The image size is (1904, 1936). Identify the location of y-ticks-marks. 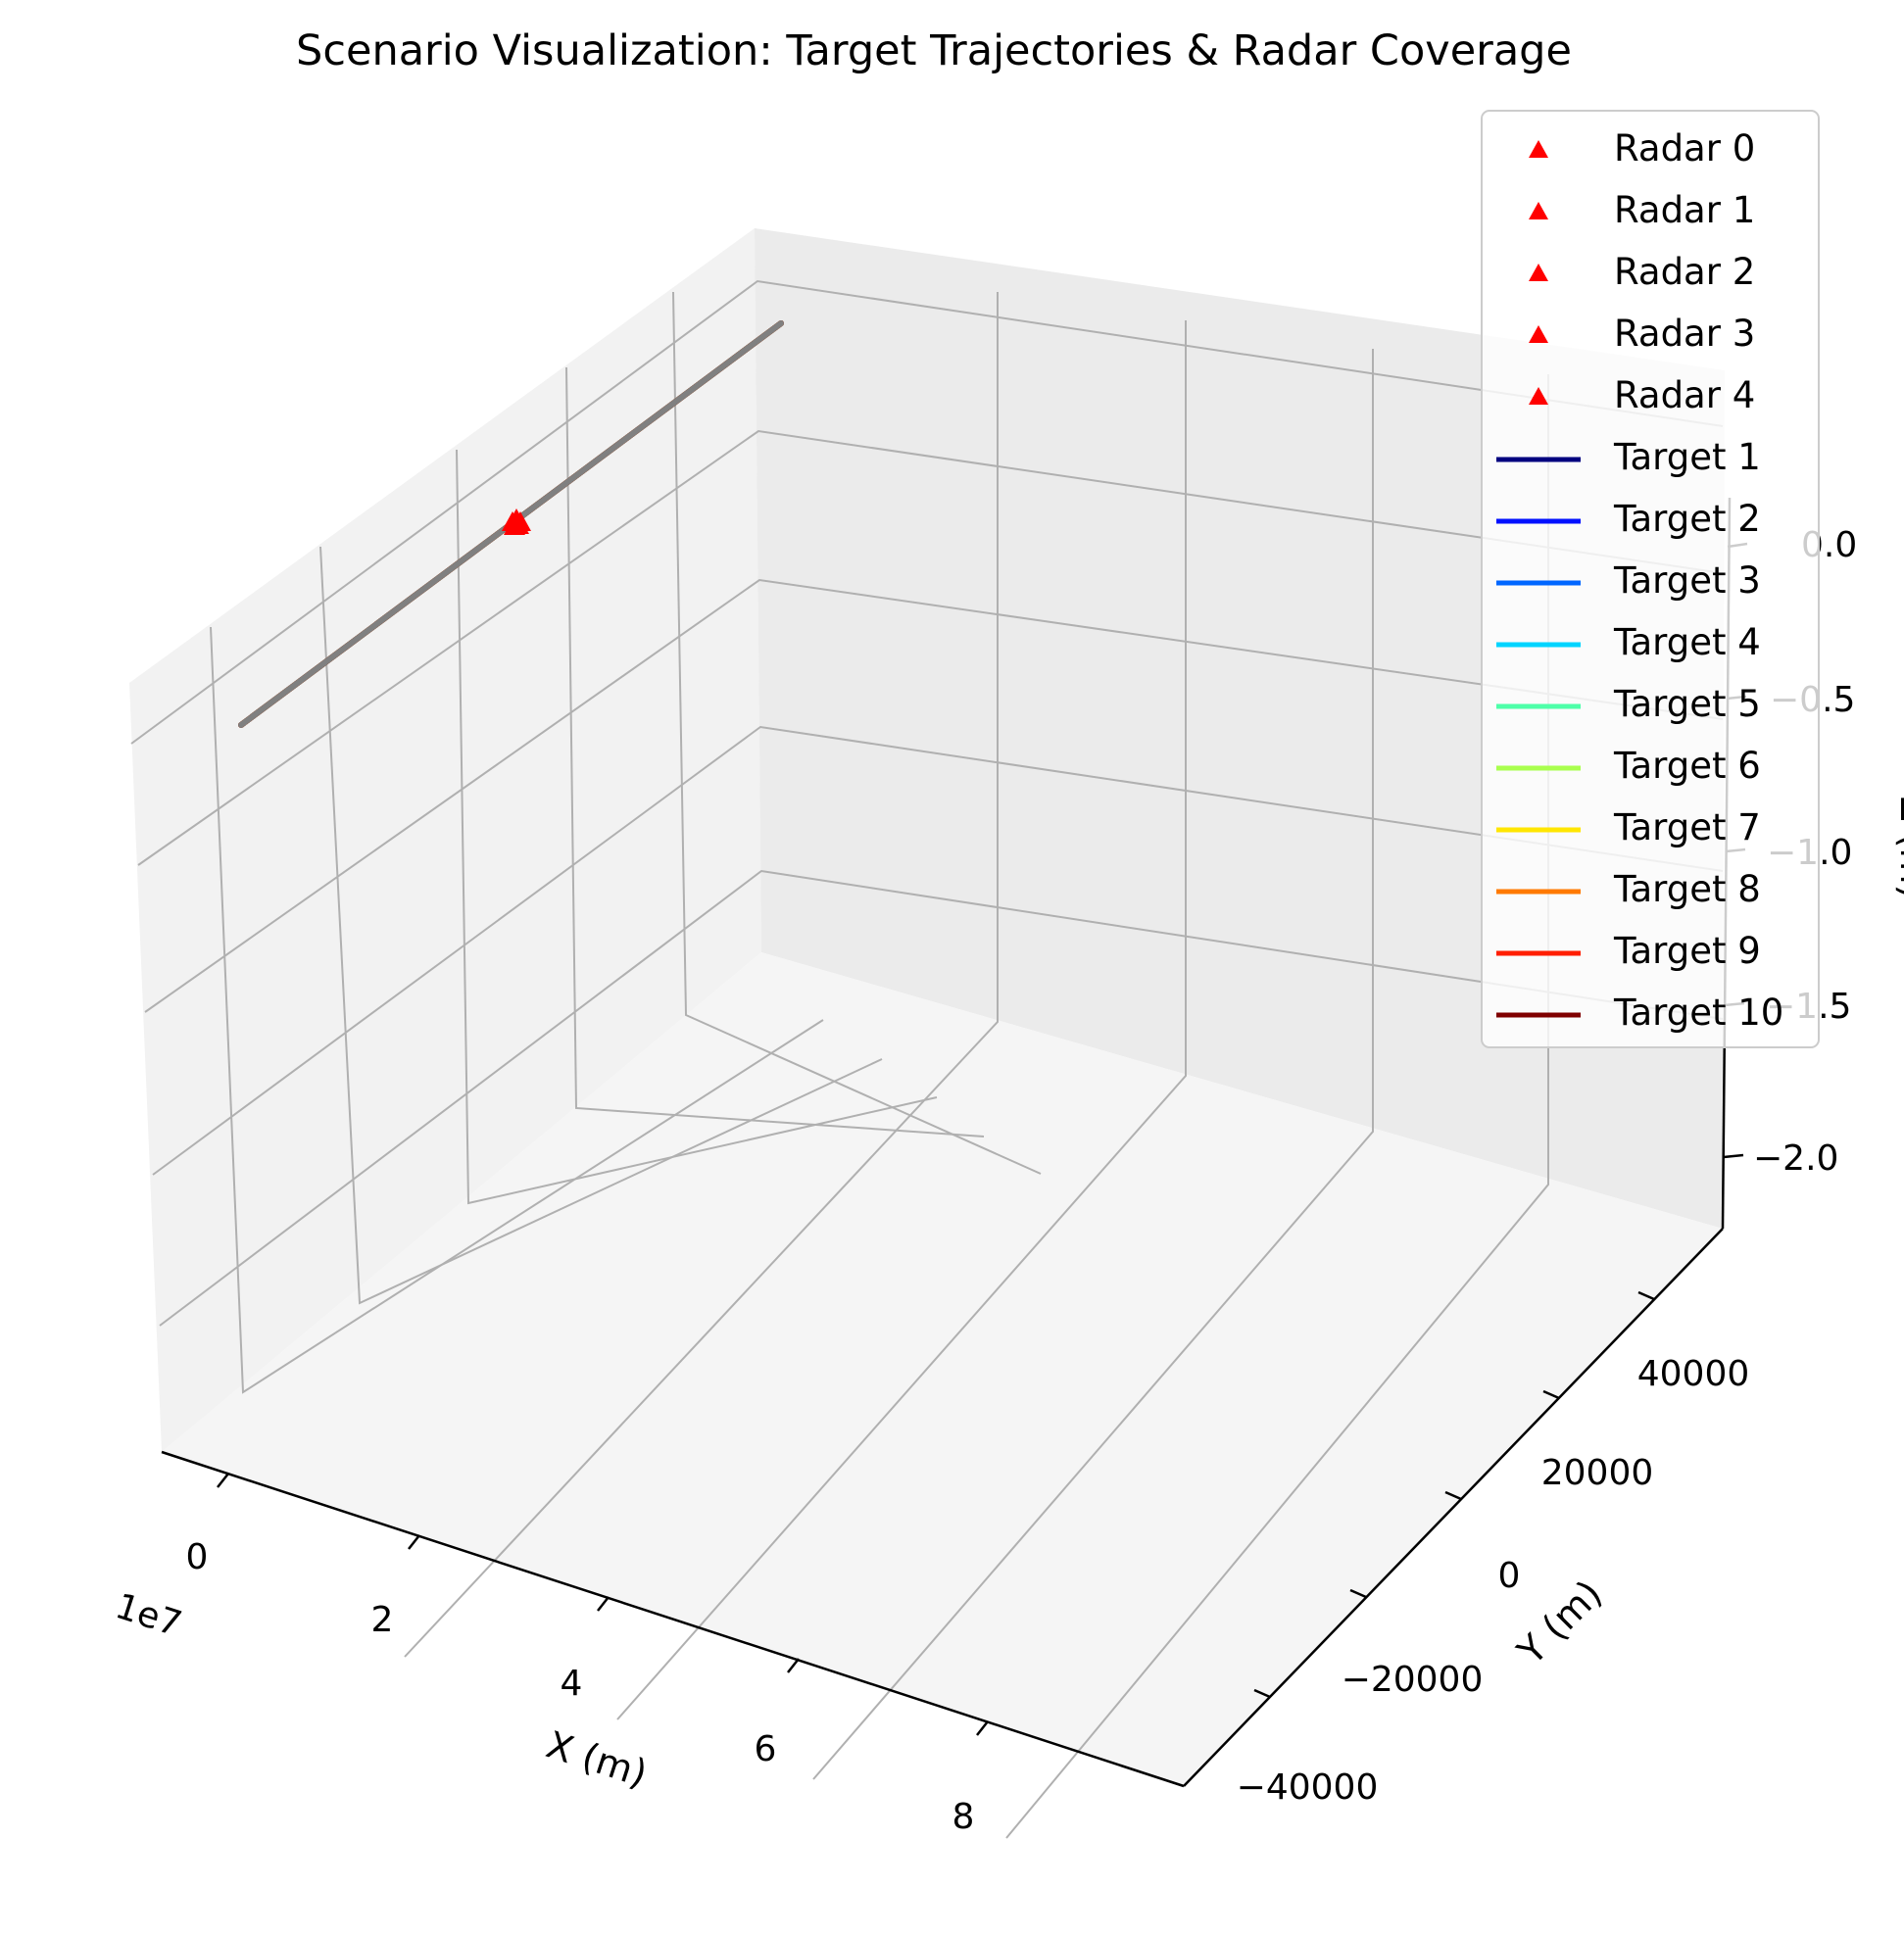
(1454, 1495).